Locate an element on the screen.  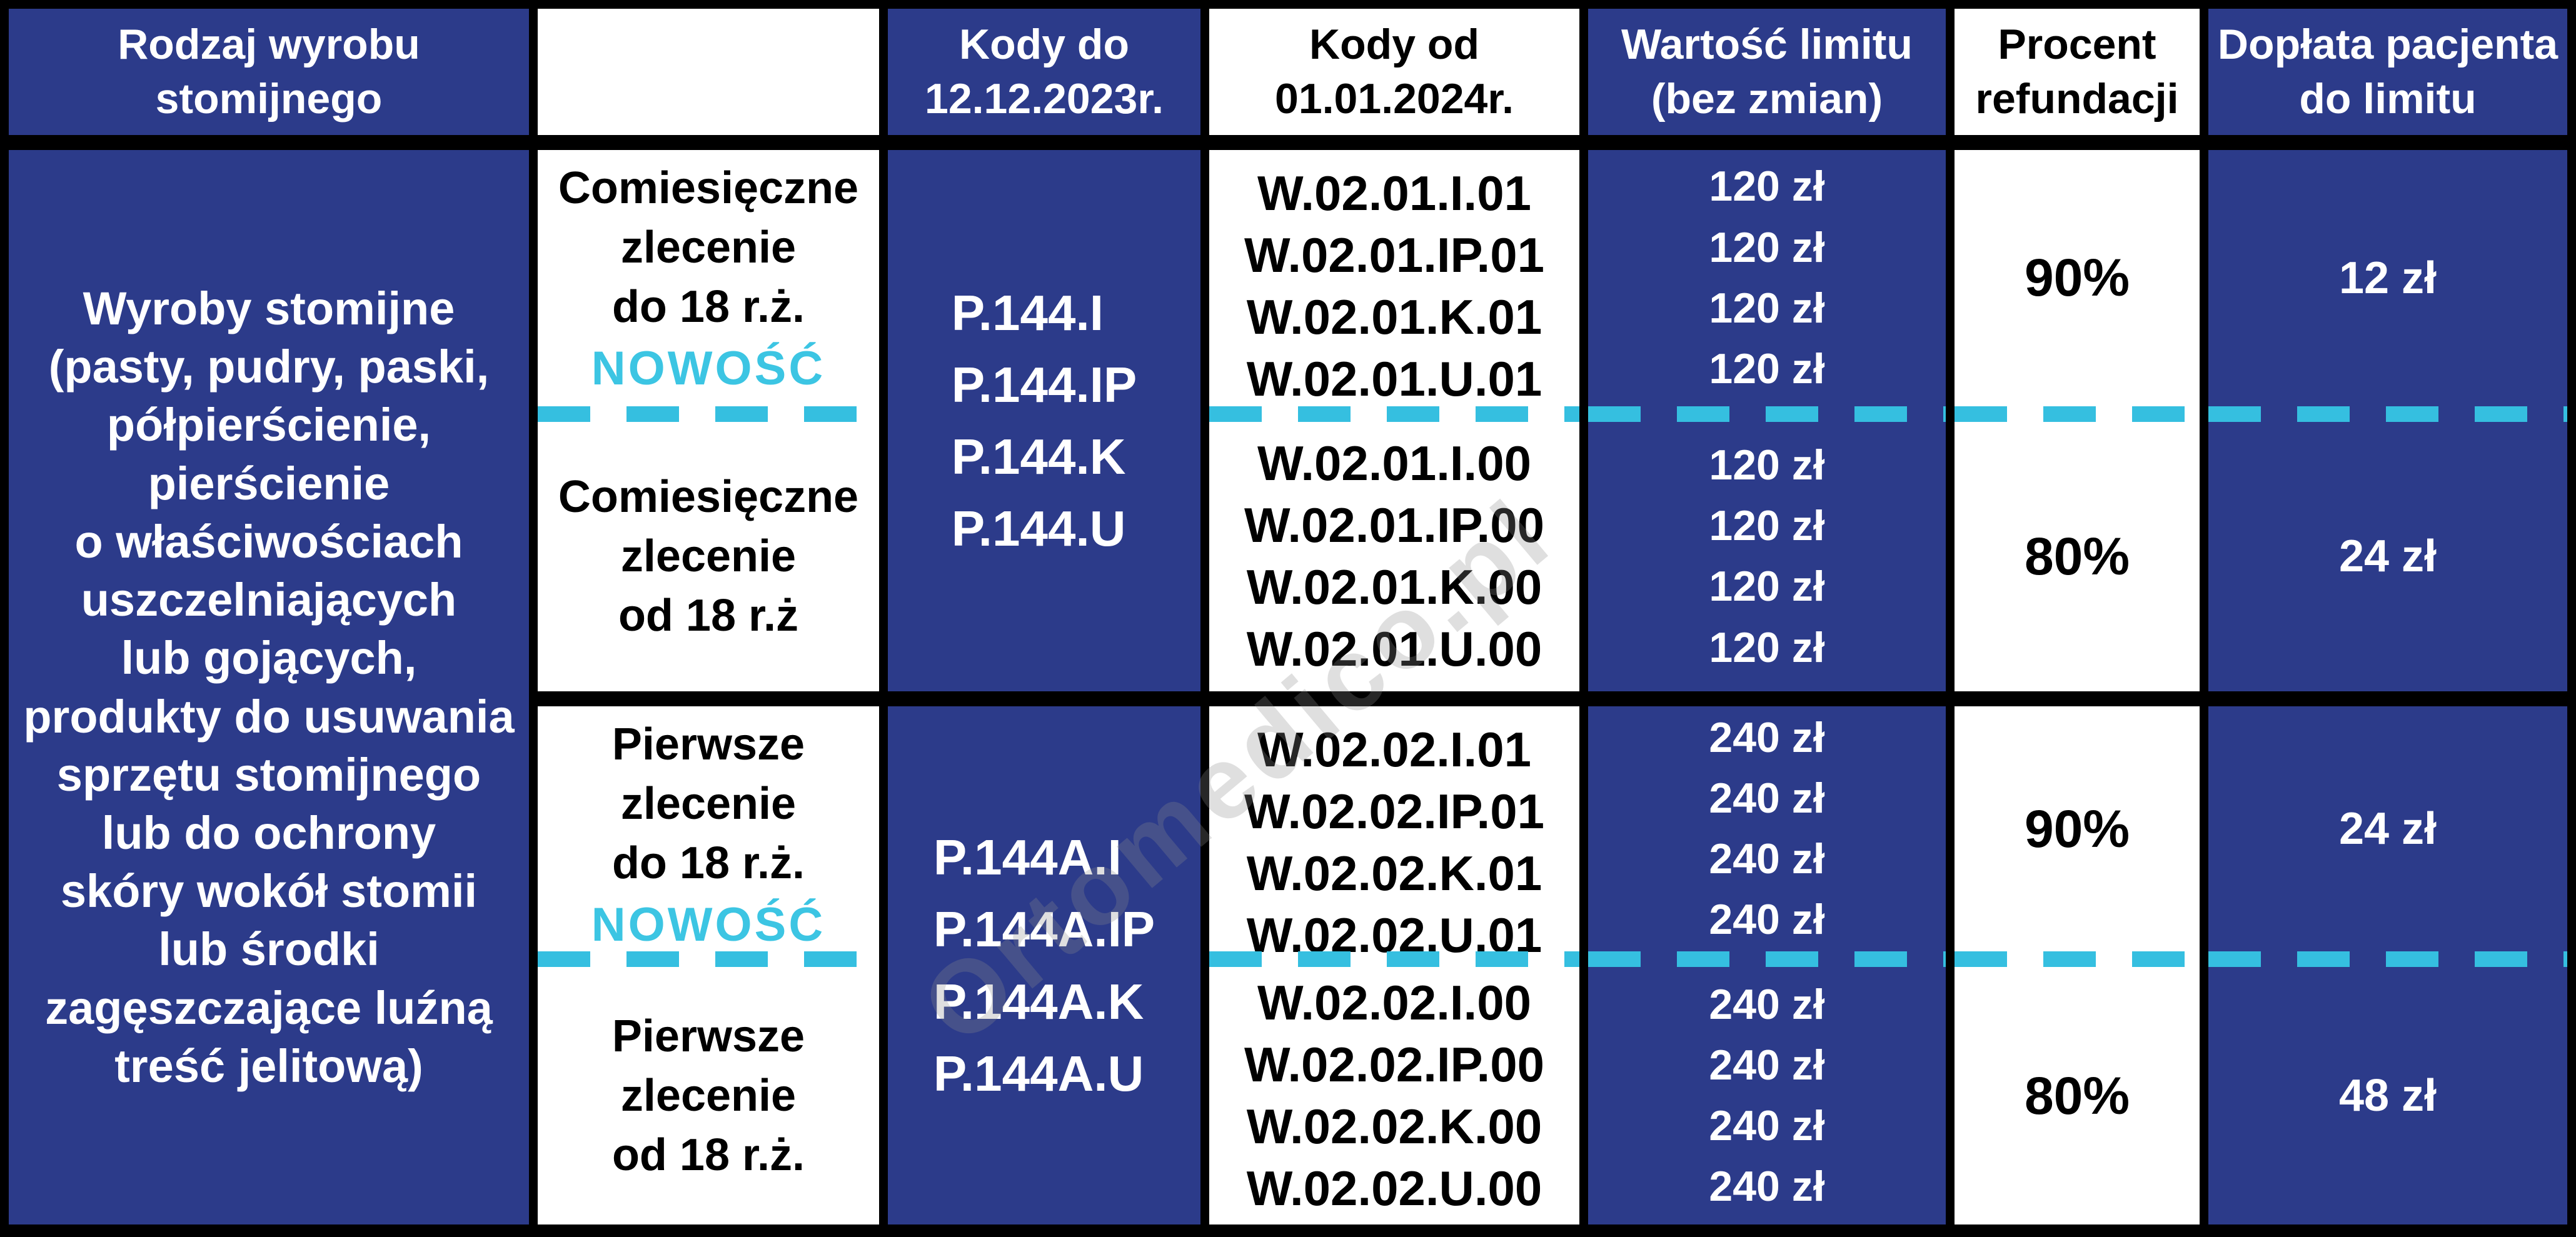
percent-cell-group1: 90% 80% is located at coordinates (2077, 420).